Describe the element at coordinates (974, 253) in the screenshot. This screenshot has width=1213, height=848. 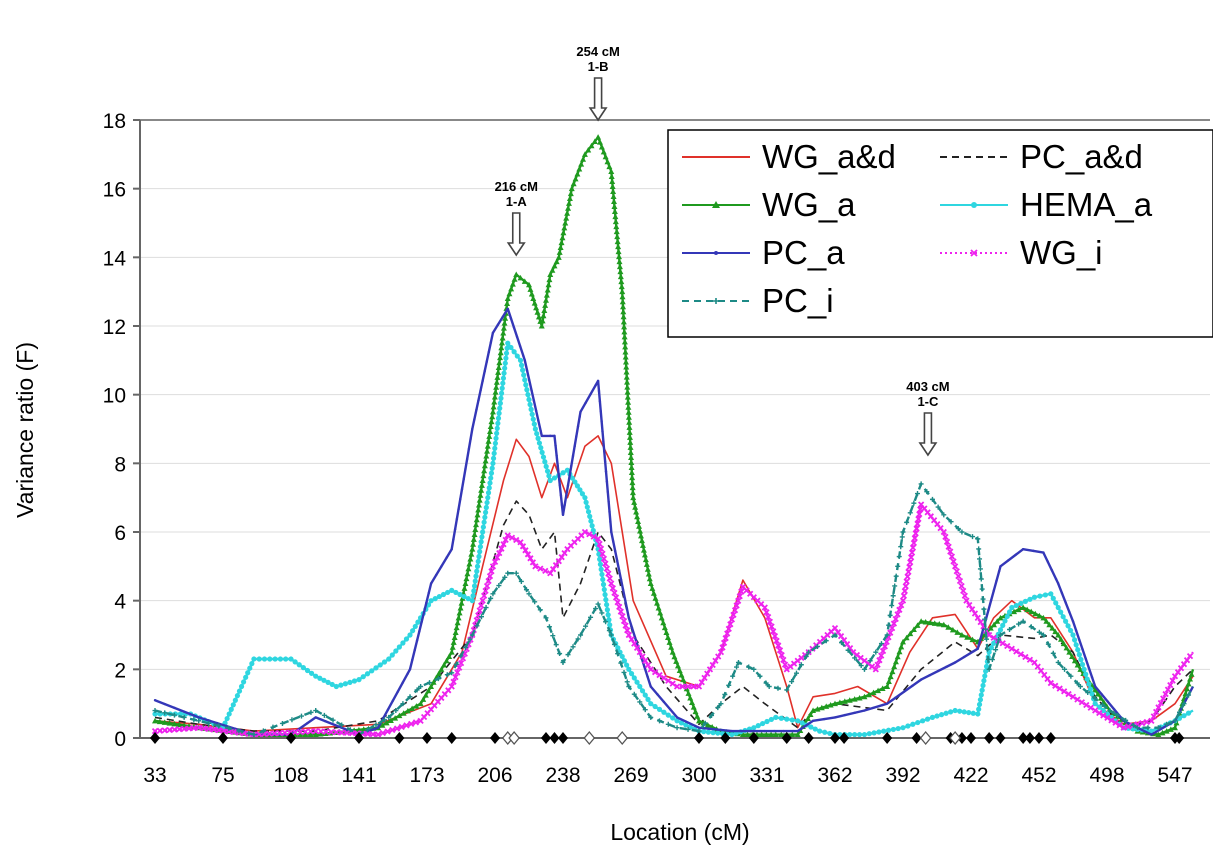
I see `legend-swatch-marker` at that location.